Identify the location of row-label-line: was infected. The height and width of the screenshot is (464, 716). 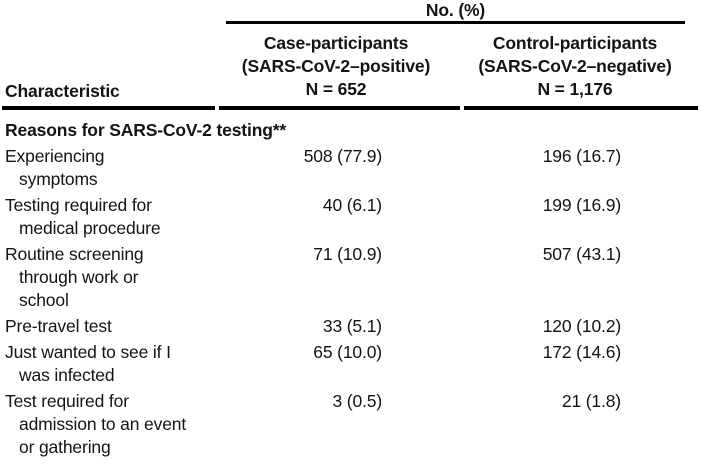
(67, 375).